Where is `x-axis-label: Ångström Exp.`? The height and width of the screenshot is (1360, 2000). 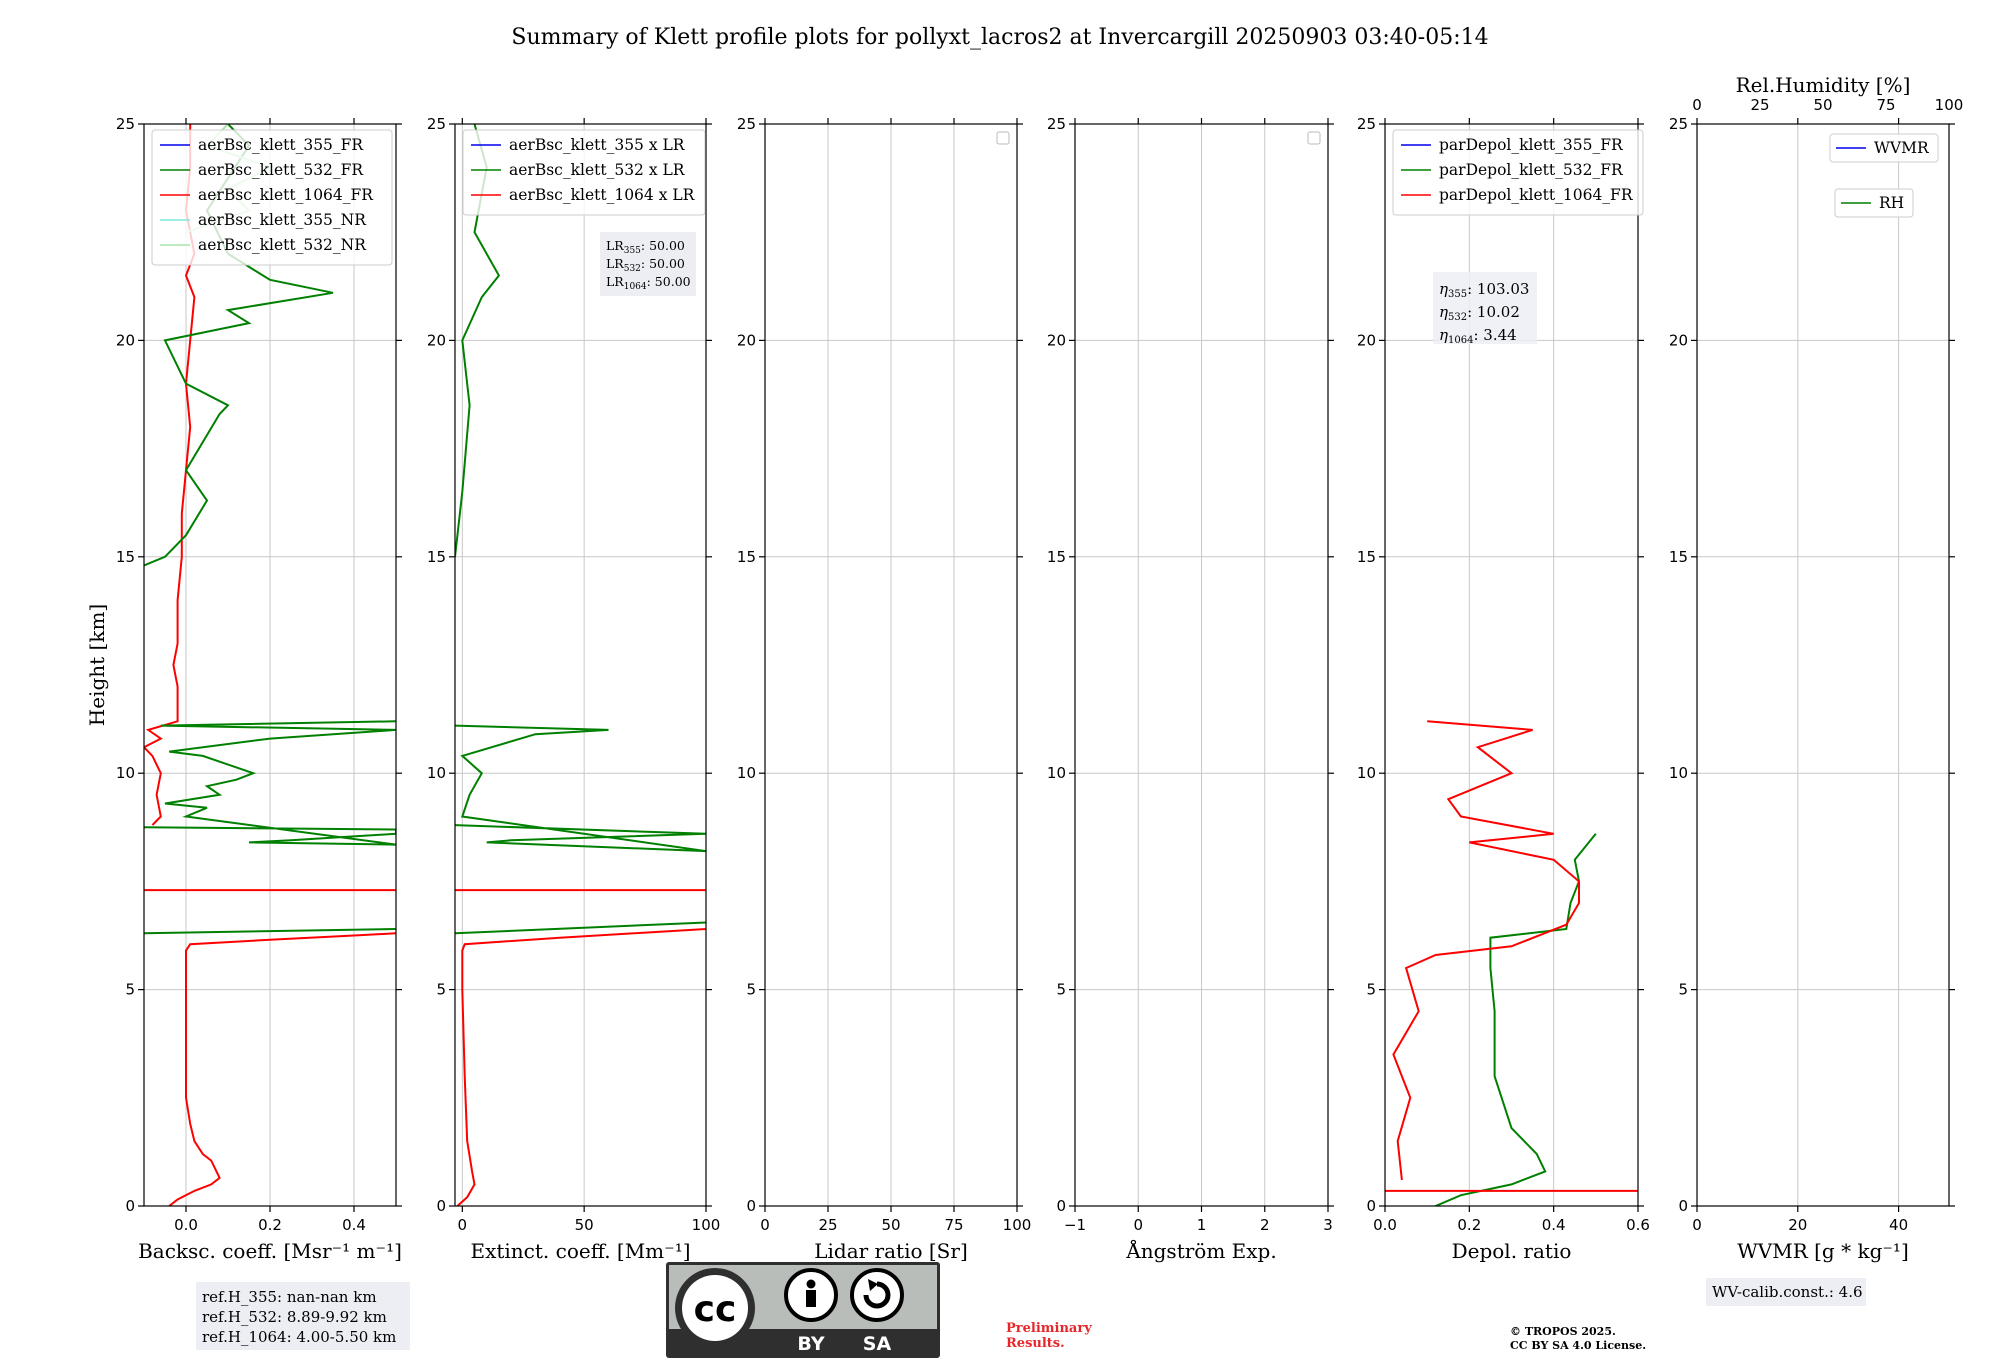
x-axis-label: Ångström Exp. is located at coordinates (1200, 1250).